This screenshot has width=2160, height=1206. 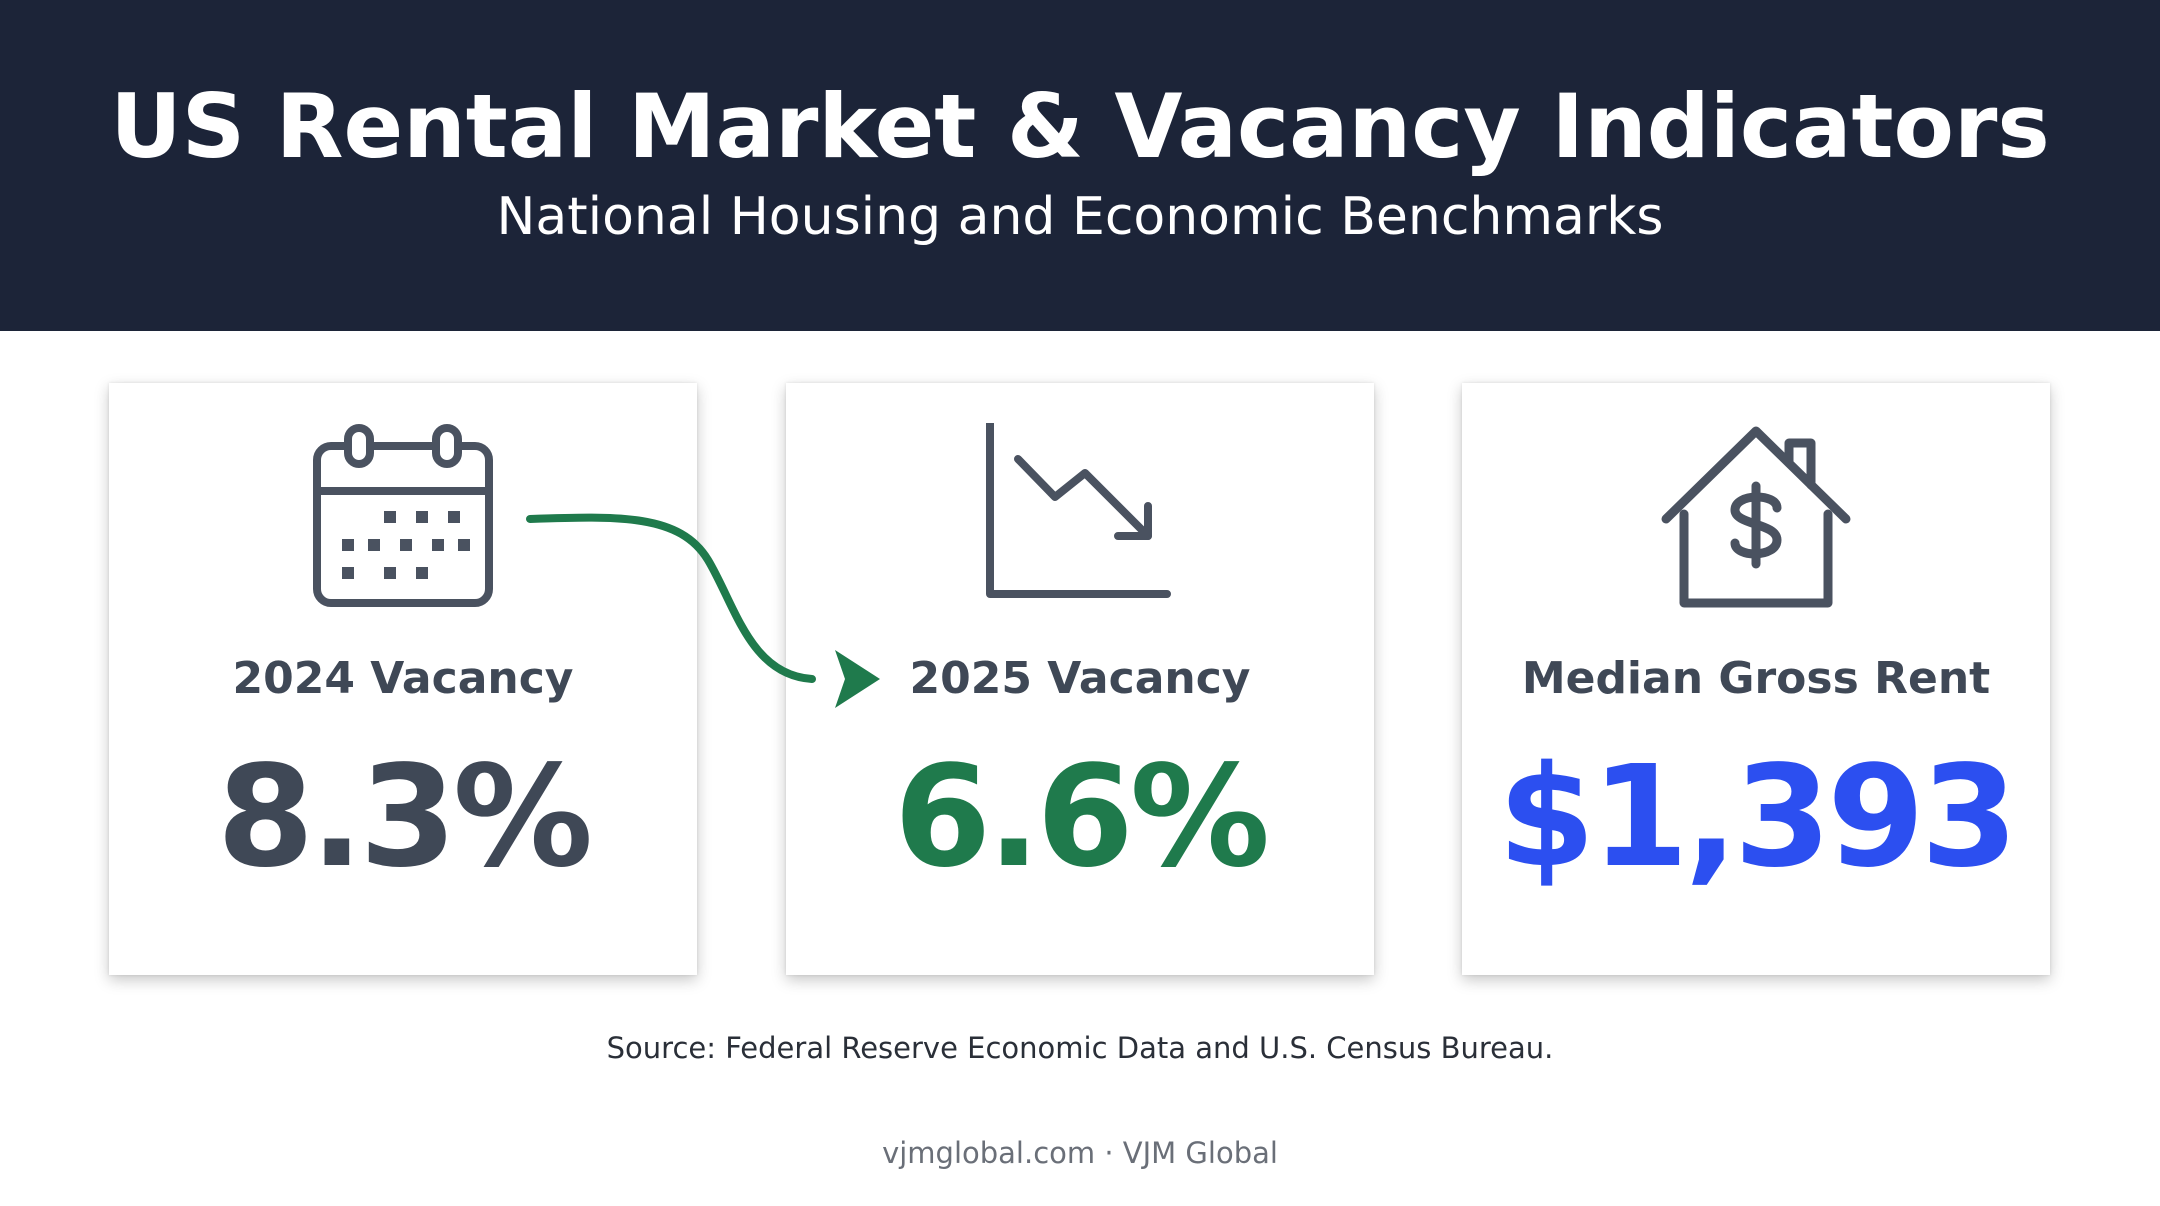 What do you see at coordinates (1080, 1153) in the screenshot?
I see `footer-credit: vjmglobal.com · VJM Global` at bounding box center [1080, 1153].